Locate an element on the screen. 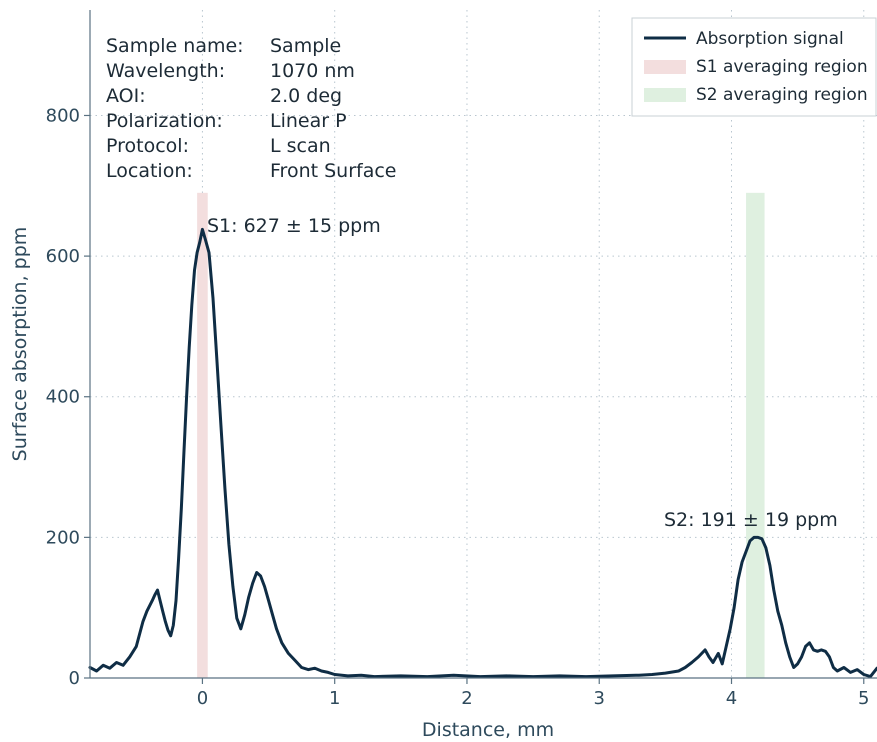 This screenshot has height=742, width=877. legend-swatch-s2-region is located at coordinates (665, 95).